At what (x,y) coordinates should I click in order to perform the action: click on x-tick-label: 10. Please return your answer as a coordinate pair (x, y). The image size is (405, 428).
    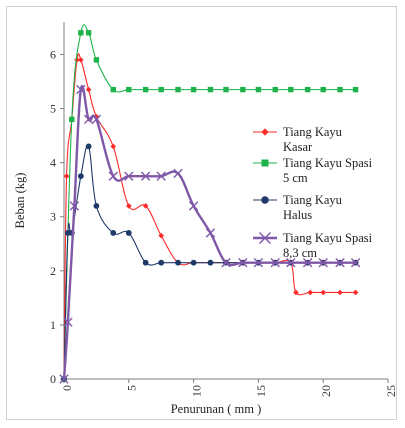
    Looking at the image, I should click on (196, 391).